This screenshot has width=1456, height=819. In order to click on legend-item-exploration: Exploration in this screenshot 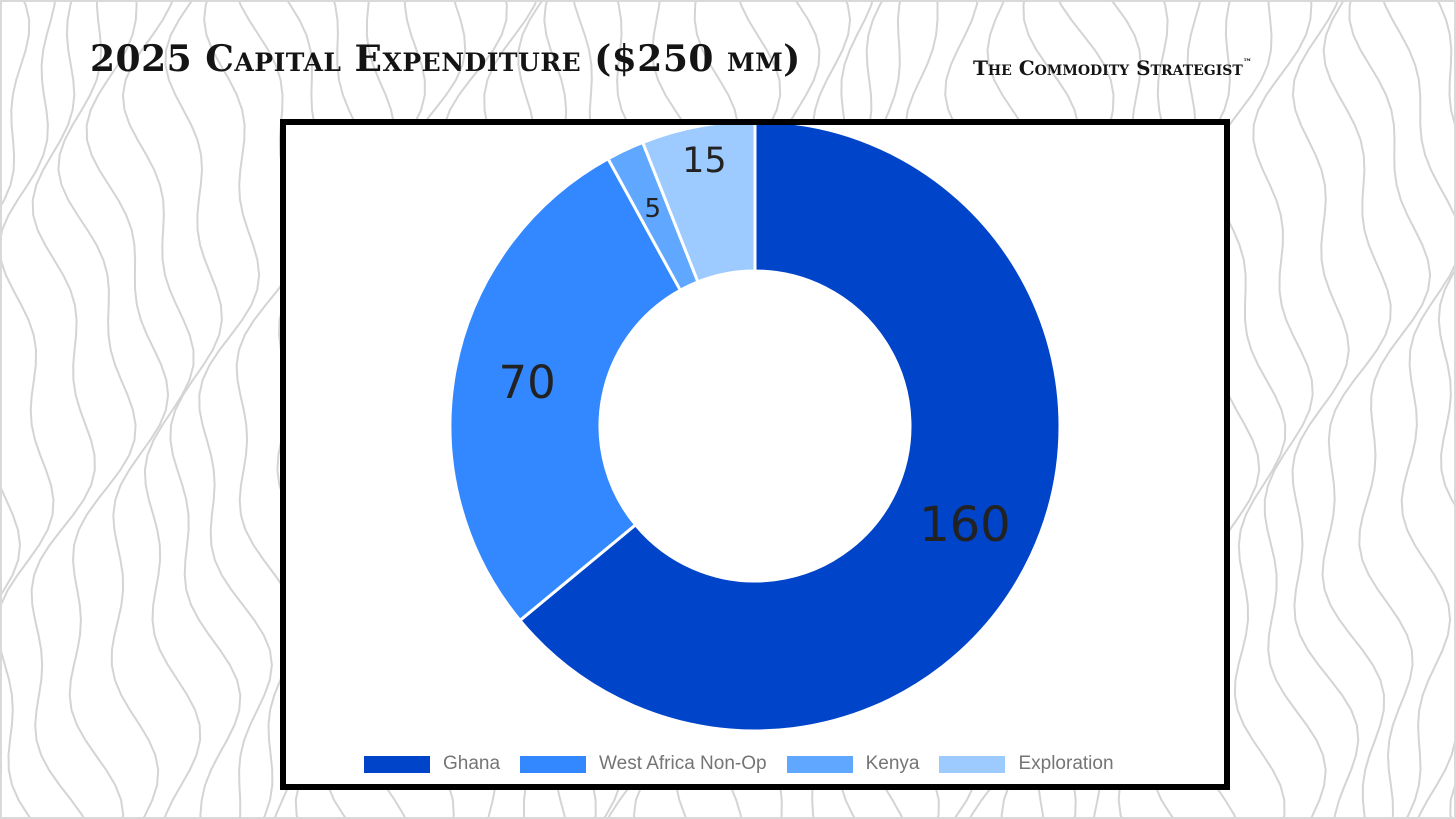, I will do `click(1026, 764)`.